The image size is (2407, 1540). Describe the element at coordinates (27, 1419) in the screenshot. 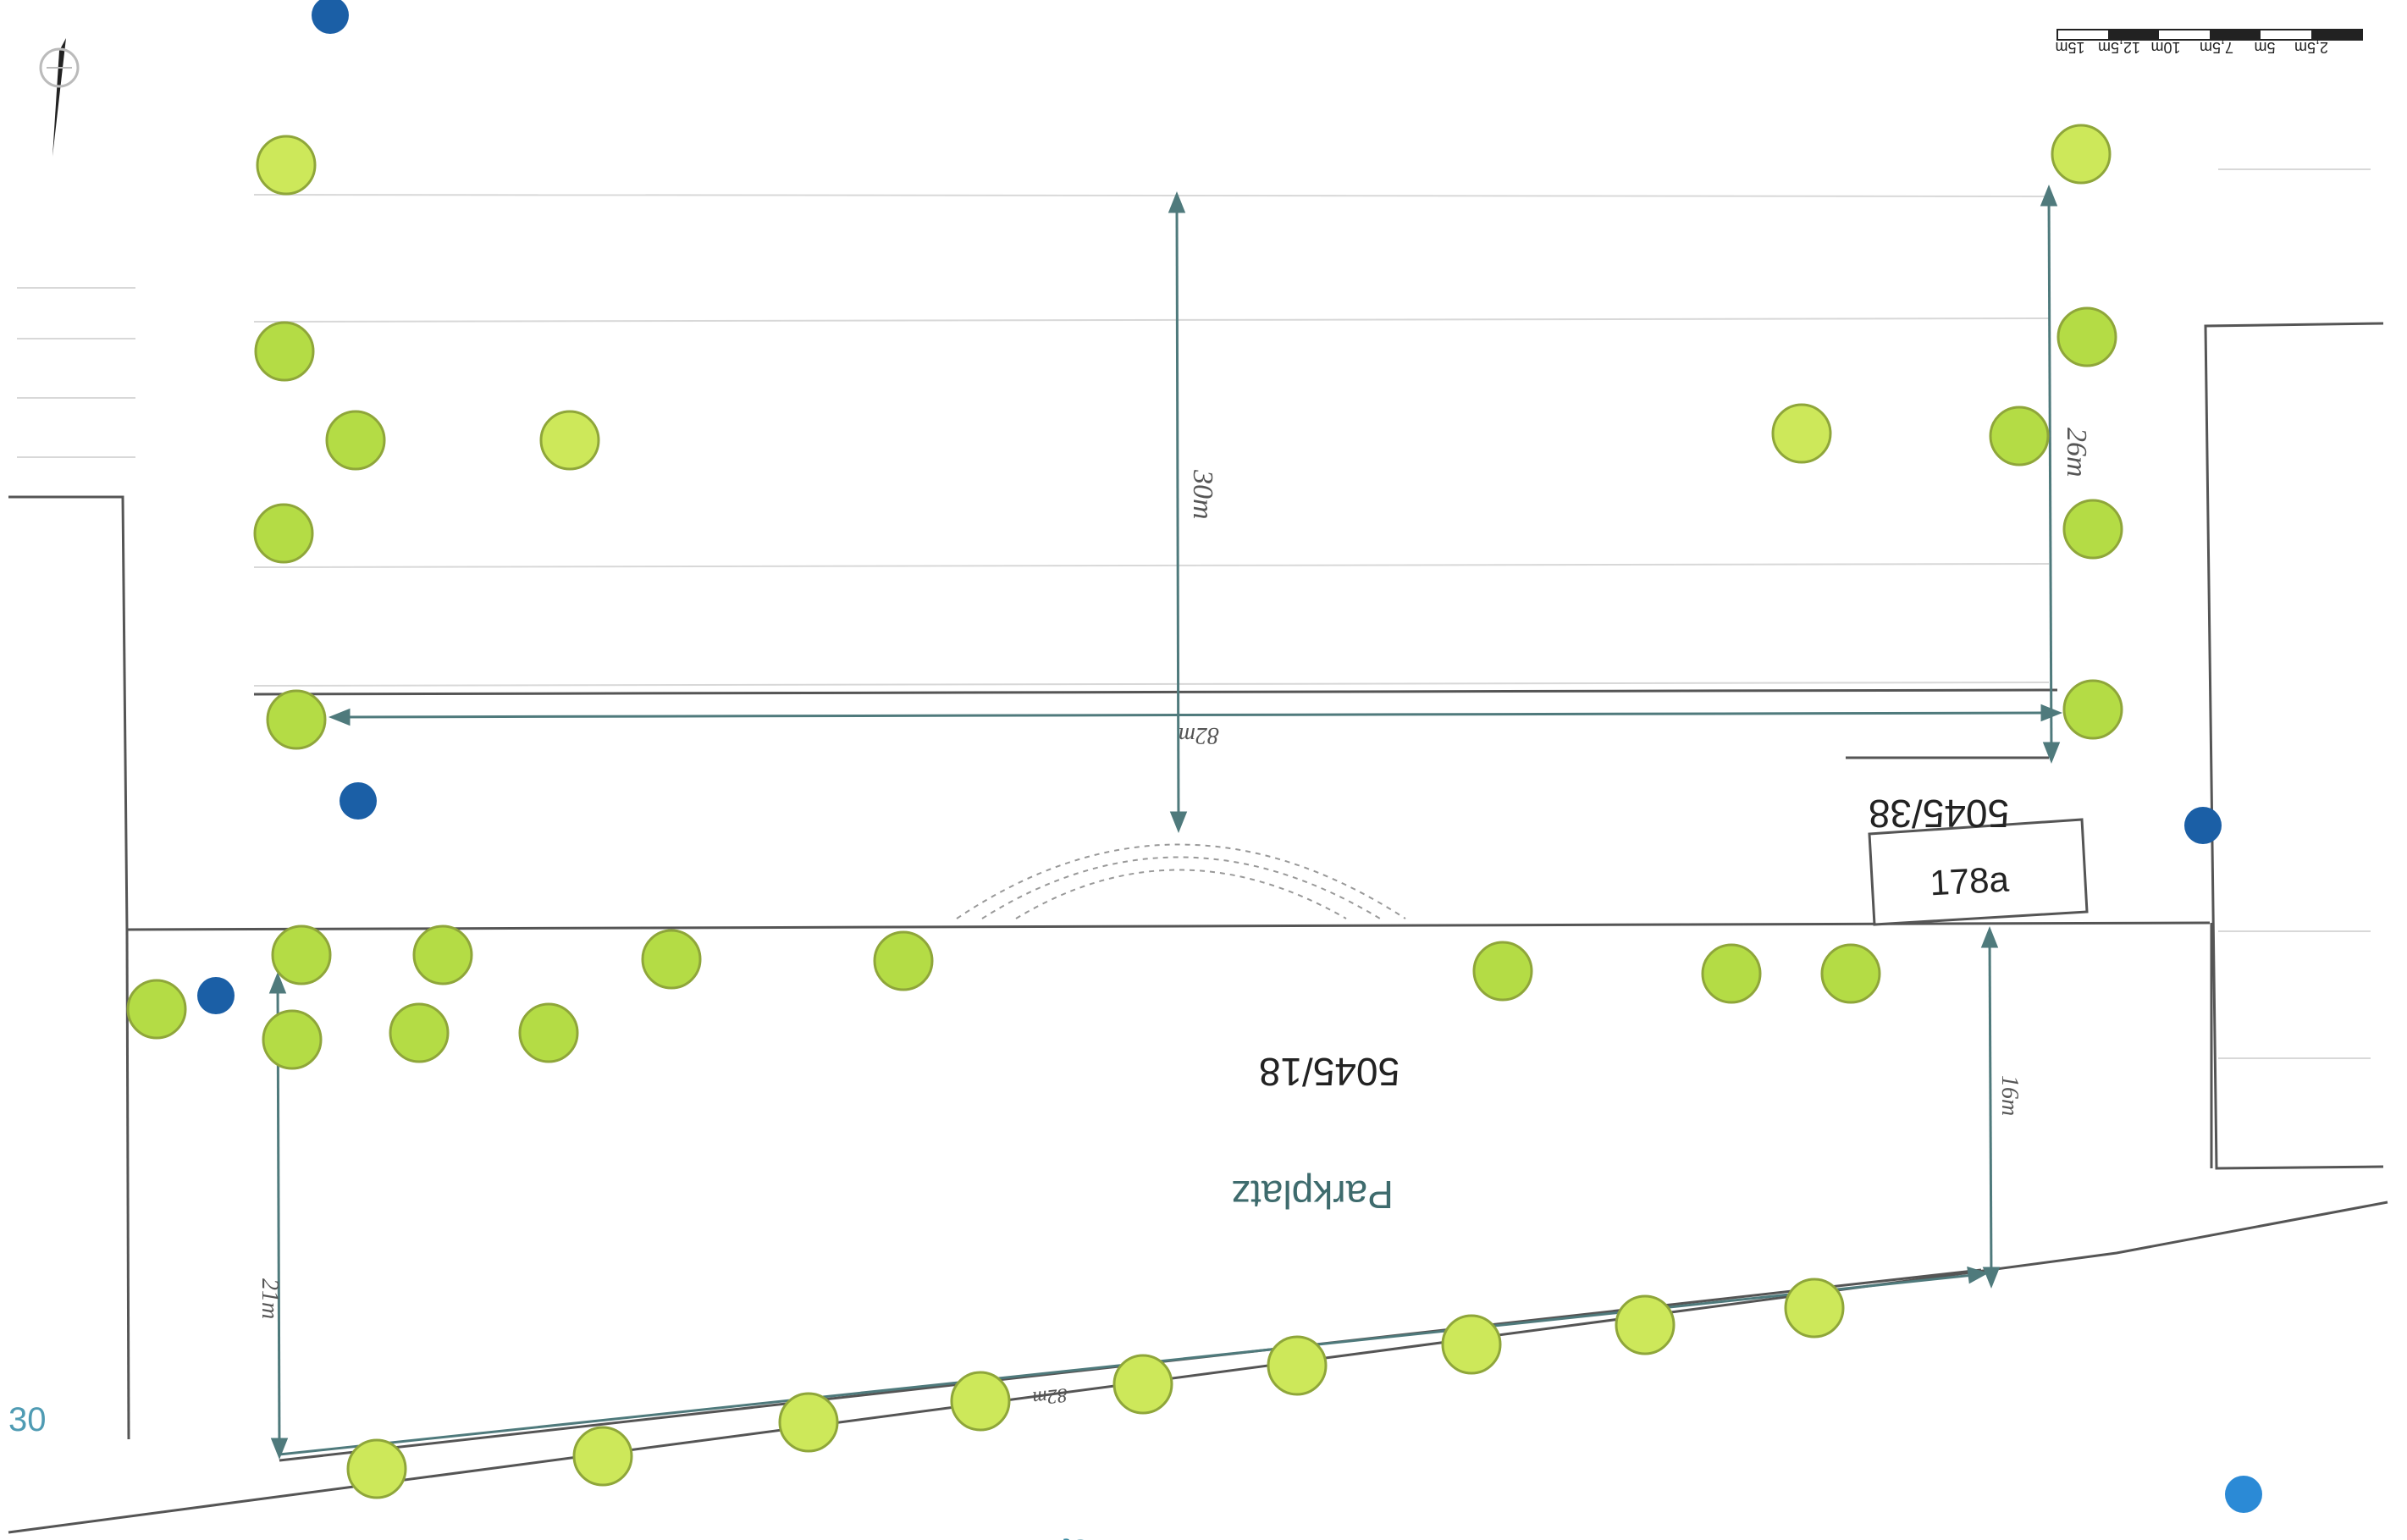

I see `edge-number-label: 30` at that location.